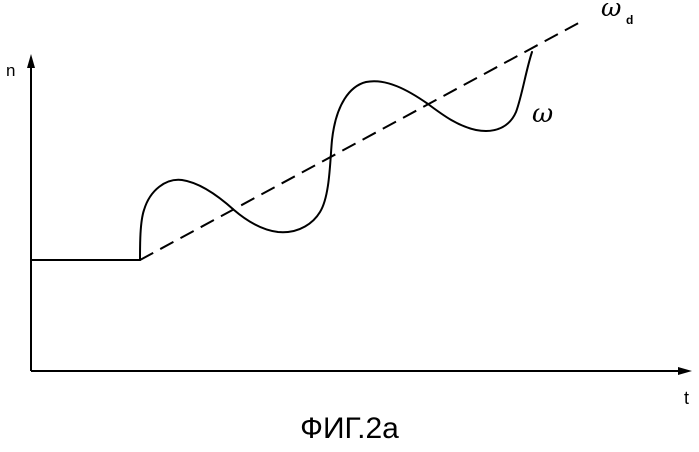 This screenshot has height=452, width=699. What do you see at coordinates (686, 398) in the screenshot?
I see `x-axis-label: t` at bounding box center [686, 398].